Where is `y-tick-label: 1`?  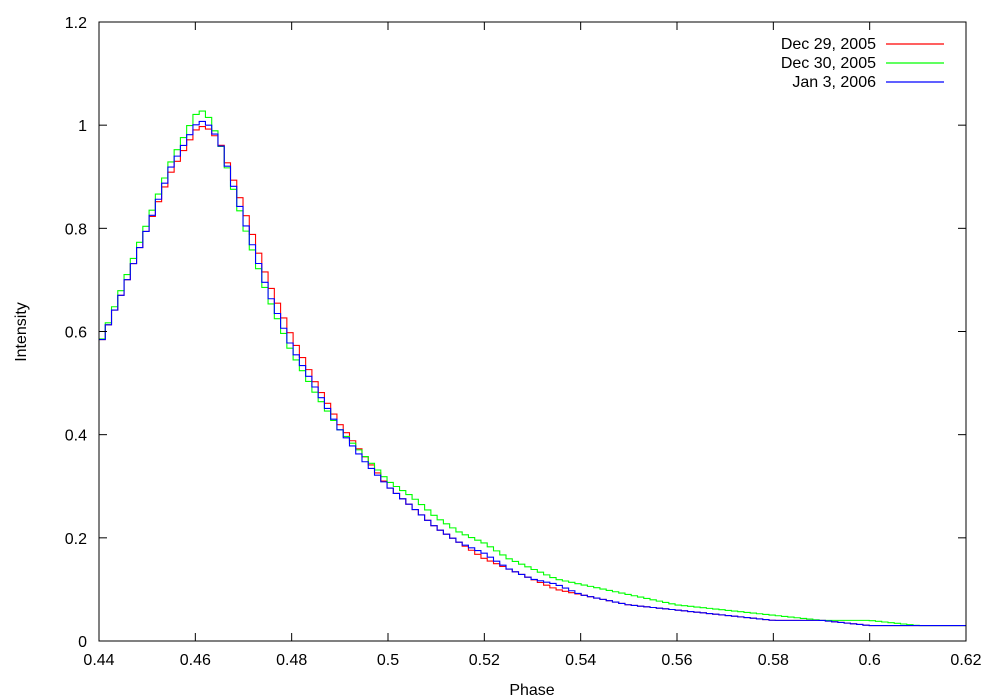
y-tick-label: 1 is located at coordinates (82, 126).